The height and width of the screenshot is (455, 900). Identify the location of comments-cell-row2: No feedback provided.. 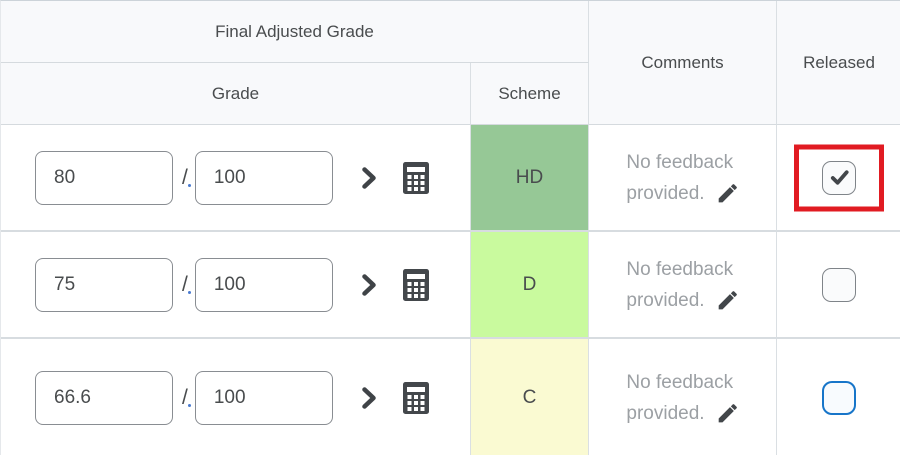
(683, 285).